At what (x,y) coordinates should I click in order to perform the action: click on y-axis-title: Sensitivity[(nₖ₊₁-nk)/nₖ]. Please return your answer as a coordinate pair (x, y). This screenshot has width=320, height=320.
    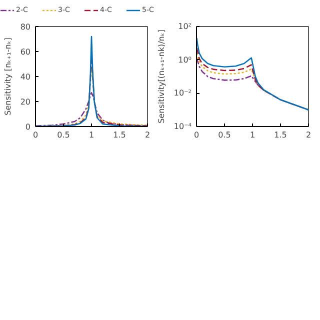
    Looking at the image, I should click on (161, 77).